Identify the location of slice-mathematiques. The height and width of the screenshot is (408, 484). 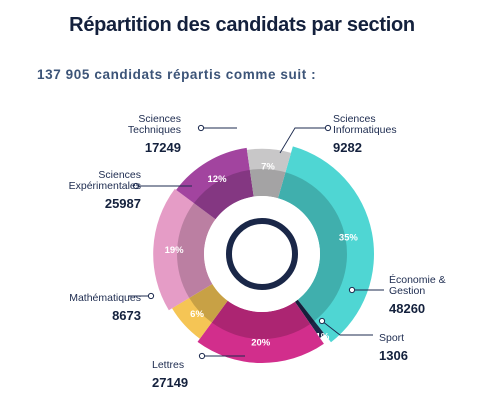
(200, 311).